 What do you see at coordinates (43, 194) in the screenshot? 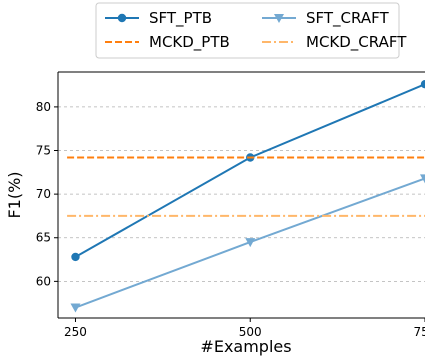
I see `y-tick-label: 70` at bounding box center [43, 194].